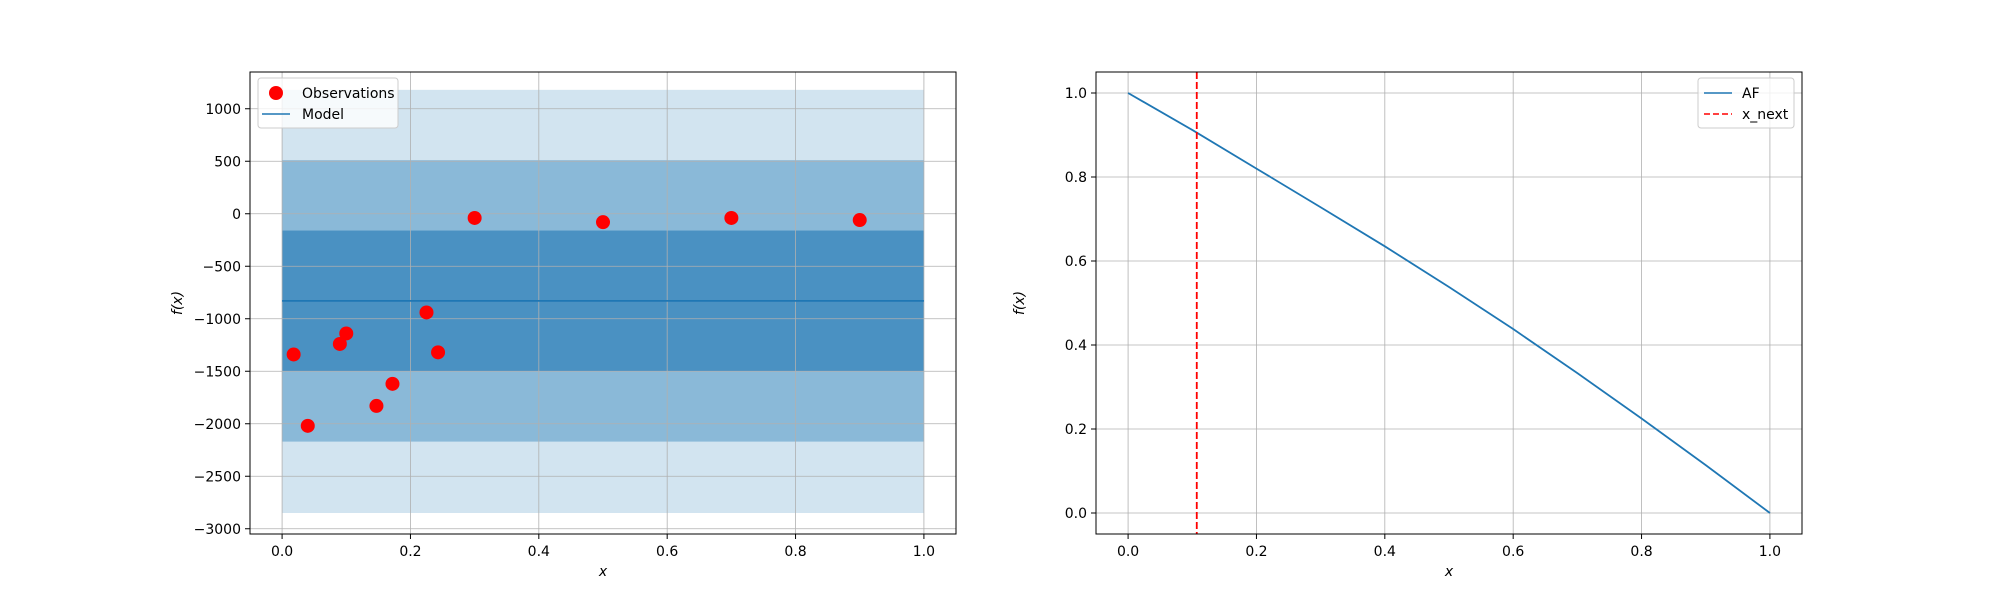 The height and width of the screenshot is (600, 2000). I want to click on right-x-axis-label: x, so click(1449, 572).